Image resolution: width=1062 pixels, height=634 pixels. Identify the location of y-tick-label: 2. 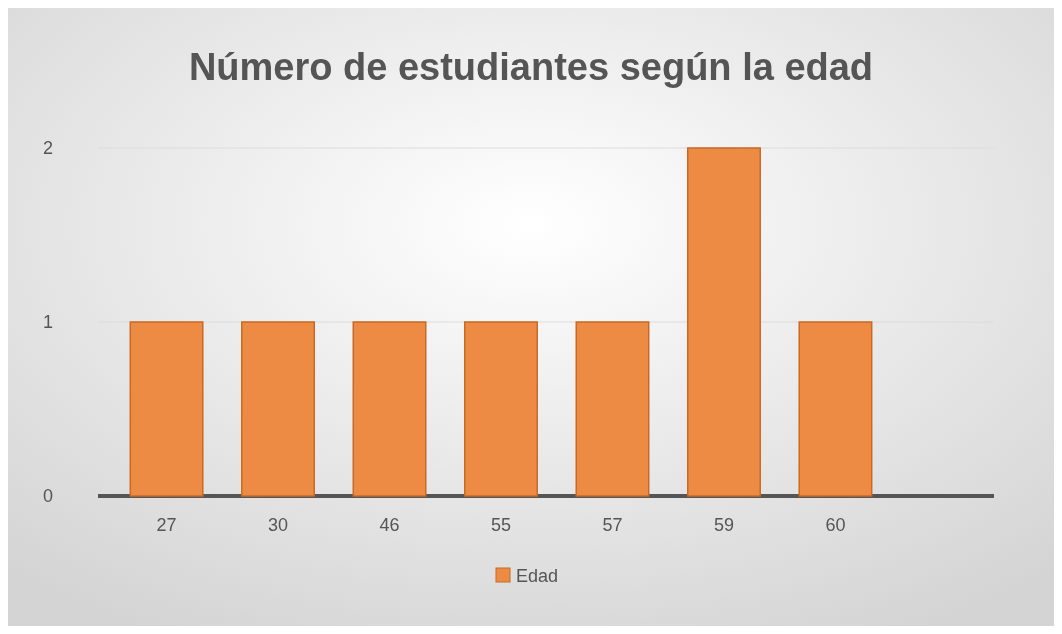
(48, 148).